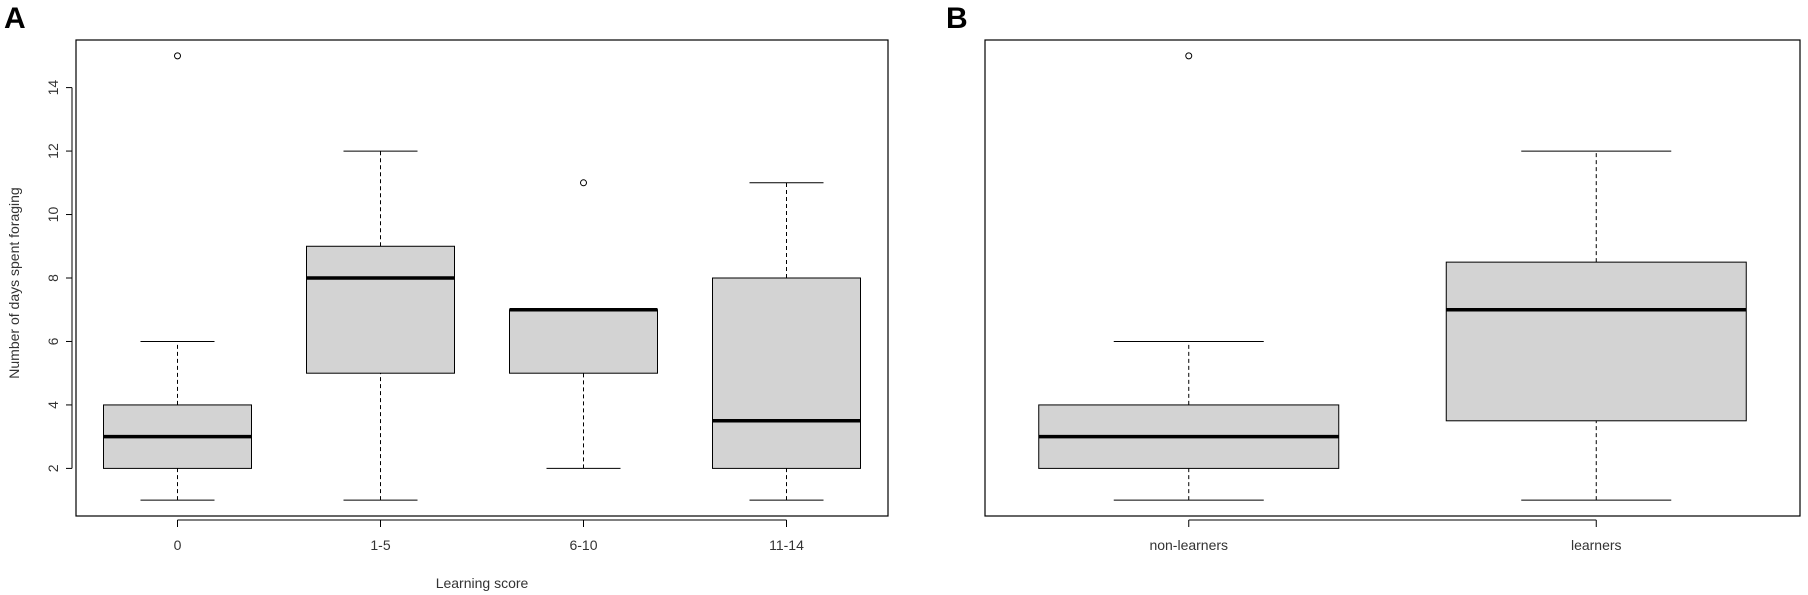  What do you see at coordinates (15, 18) in the screenshot?
I see `panel-label-a: A` at bounding box center [15, 18].